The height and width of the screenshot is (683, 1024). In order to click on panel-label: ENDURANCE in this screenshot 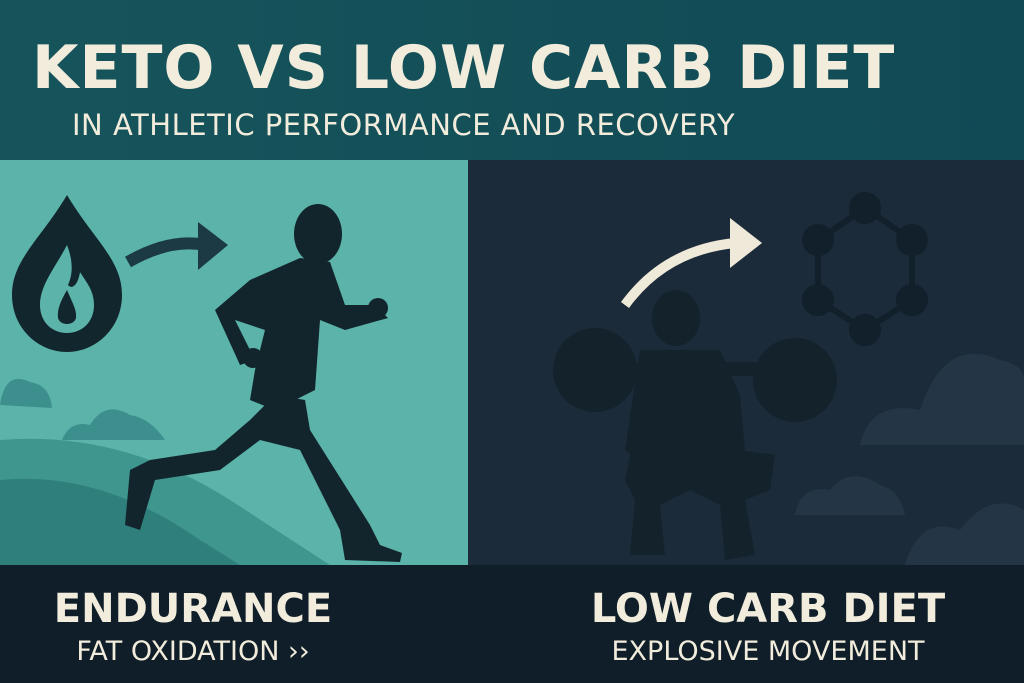, I will do `click(193, 609)`.